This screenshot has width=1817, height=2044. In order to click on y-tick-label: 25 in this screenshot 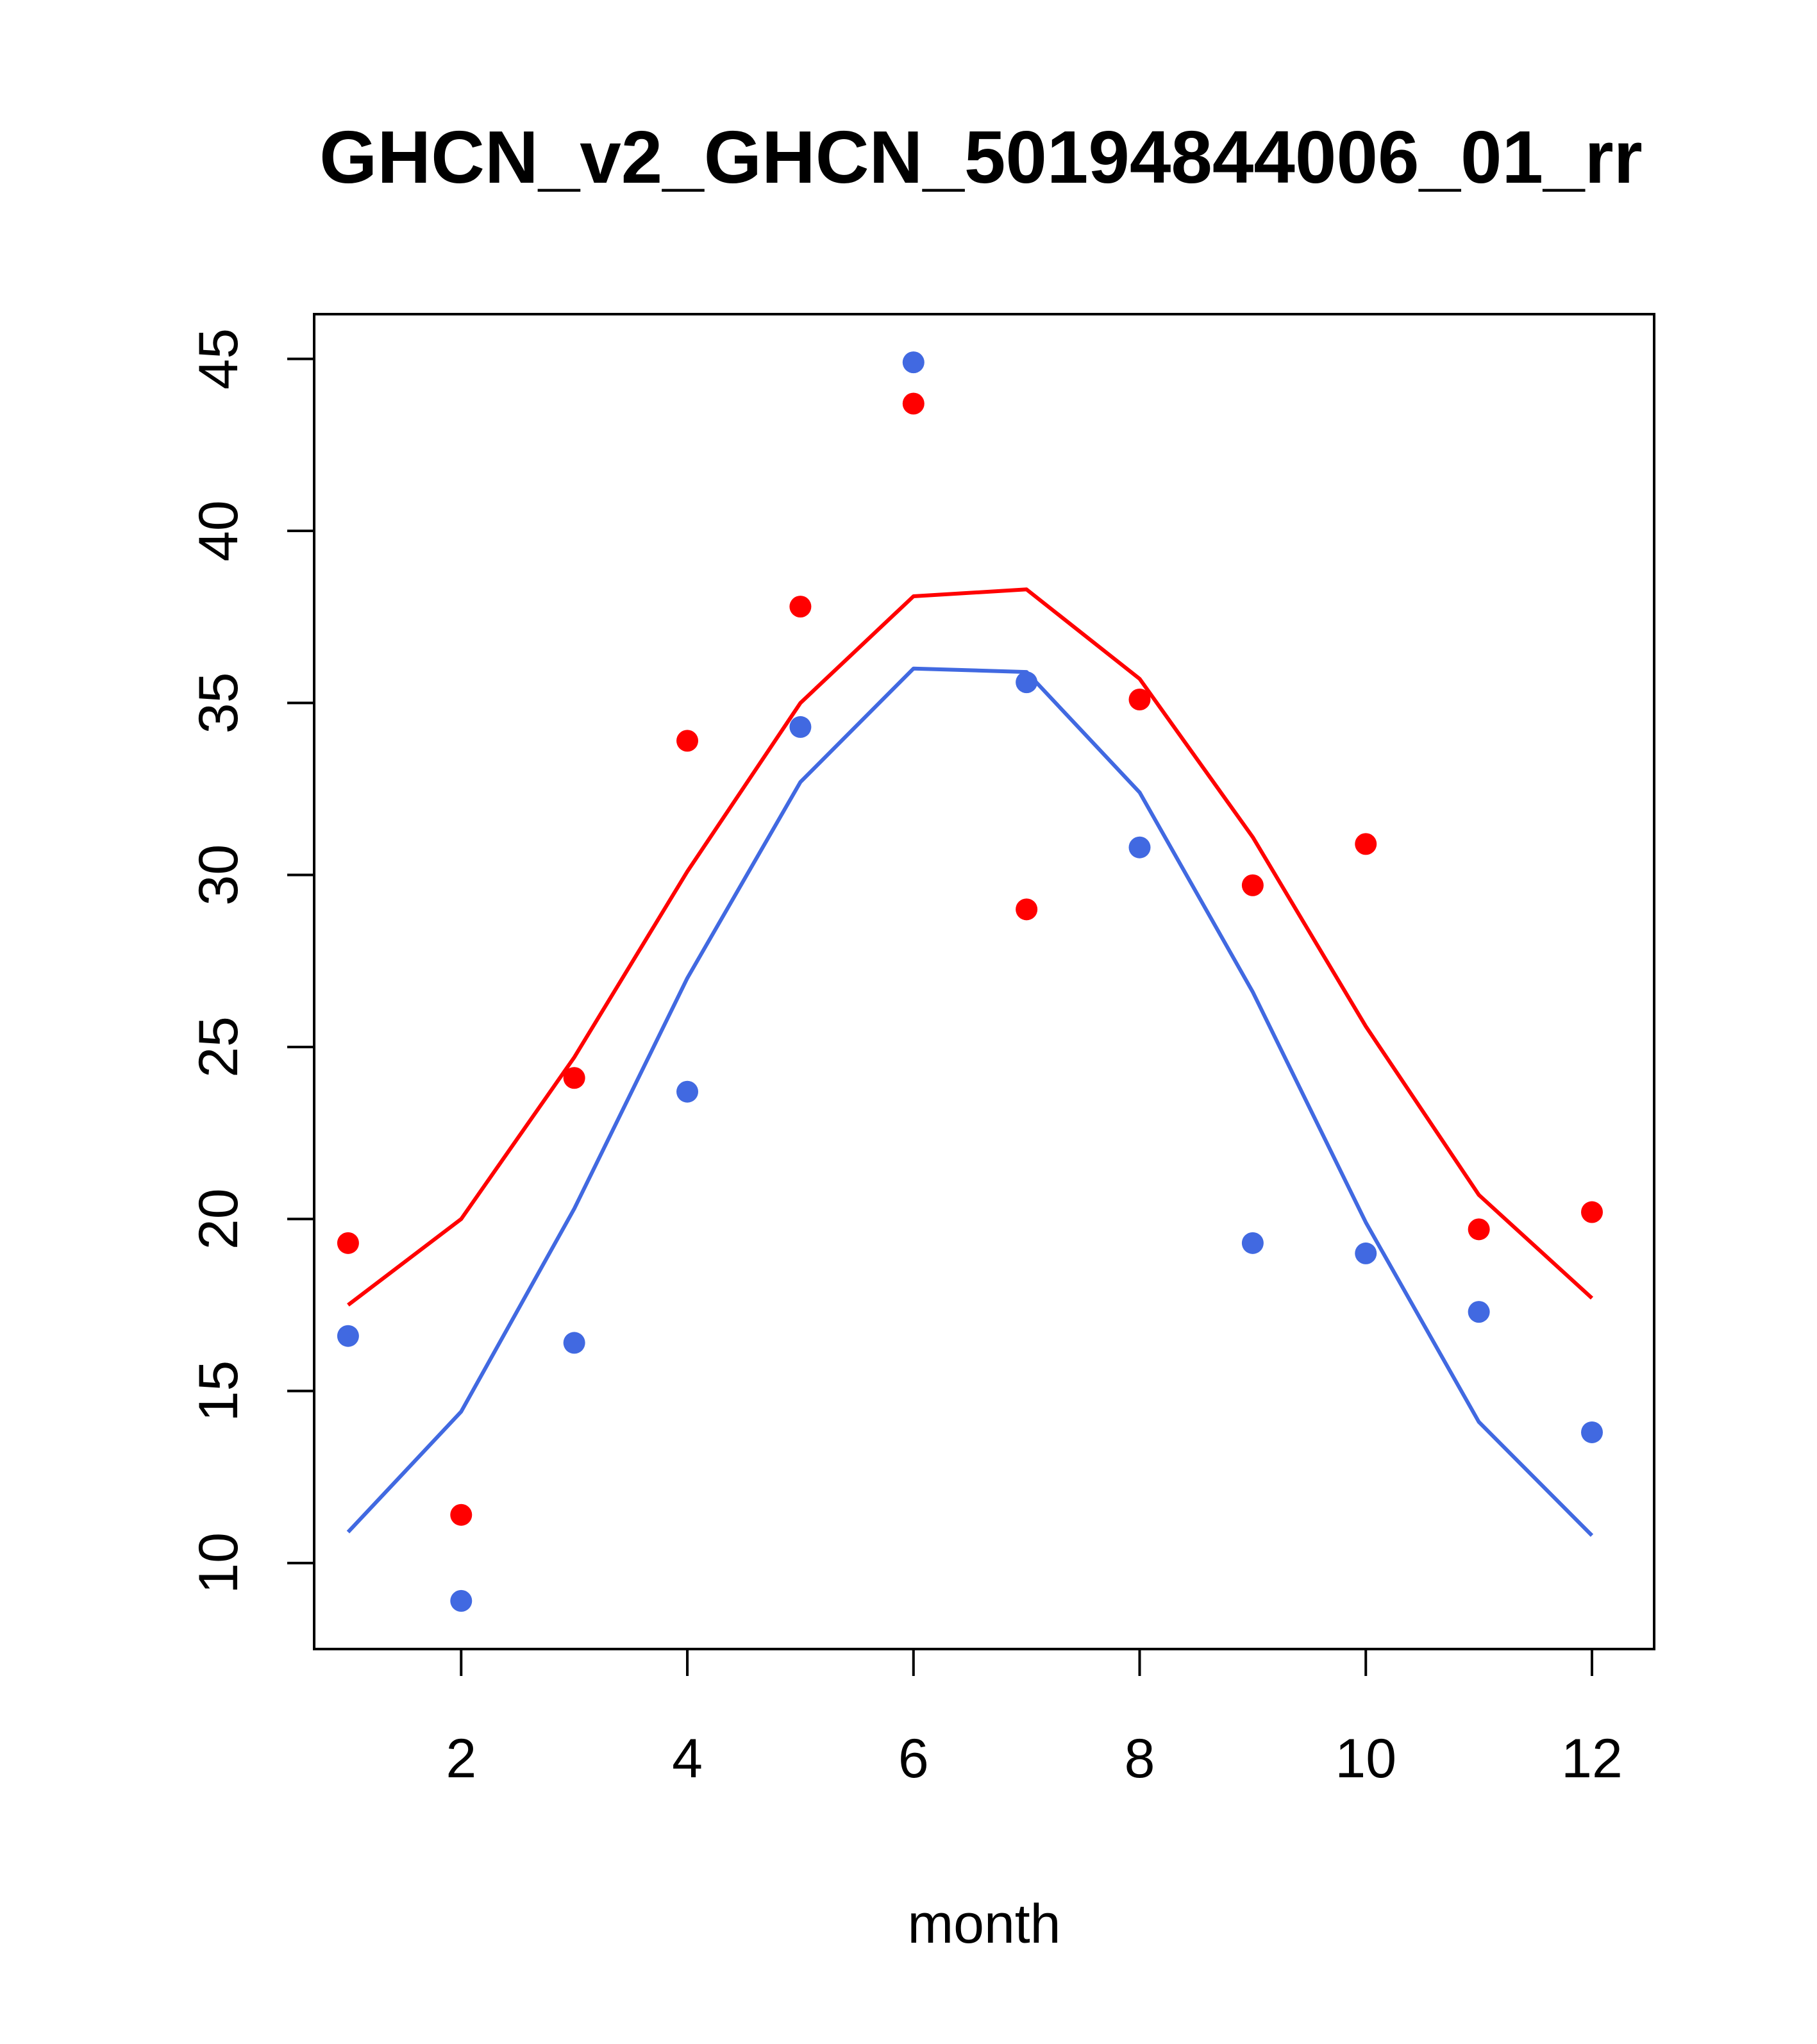, I will do `click(219, 1047)`.